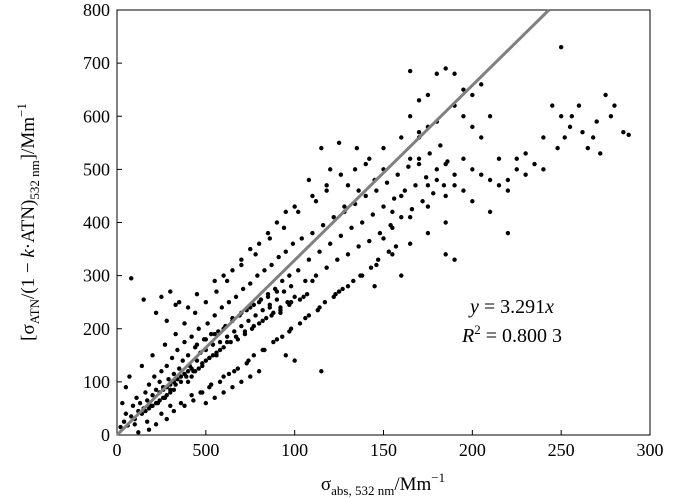 Image resolution: width=700 pixels, height=498 pixels. I want to click on x-tick-label: 250, so click(561, 450).